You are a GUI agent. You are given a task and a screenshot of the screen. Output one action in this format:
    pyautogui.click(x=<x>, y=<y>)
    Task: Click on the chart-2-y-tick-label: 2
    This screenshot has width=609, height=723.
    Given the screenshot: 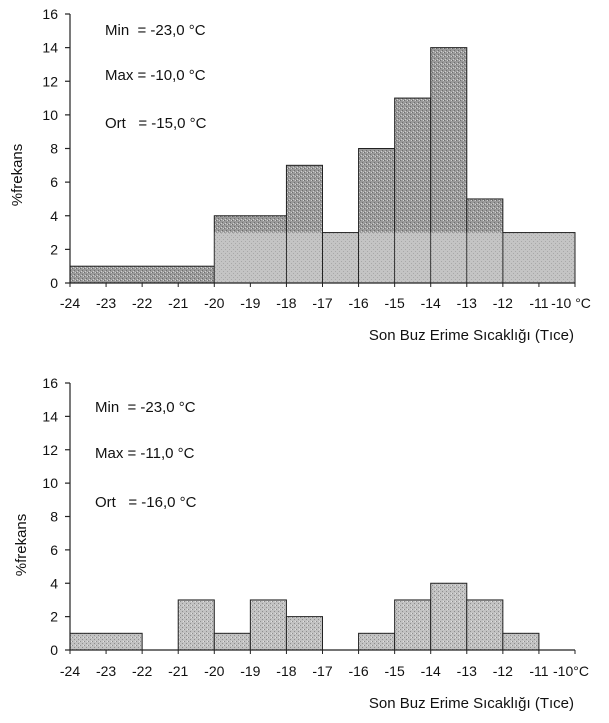 What is the action you would take?
    pyautogui.click(x=54, y=617)
    